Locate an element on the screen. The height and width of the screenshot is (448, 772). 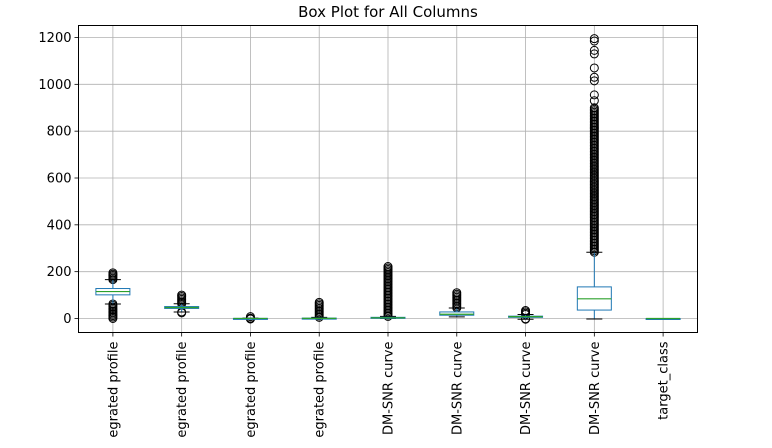
x-tick-label: target_class is located at coordinates (664, 380).